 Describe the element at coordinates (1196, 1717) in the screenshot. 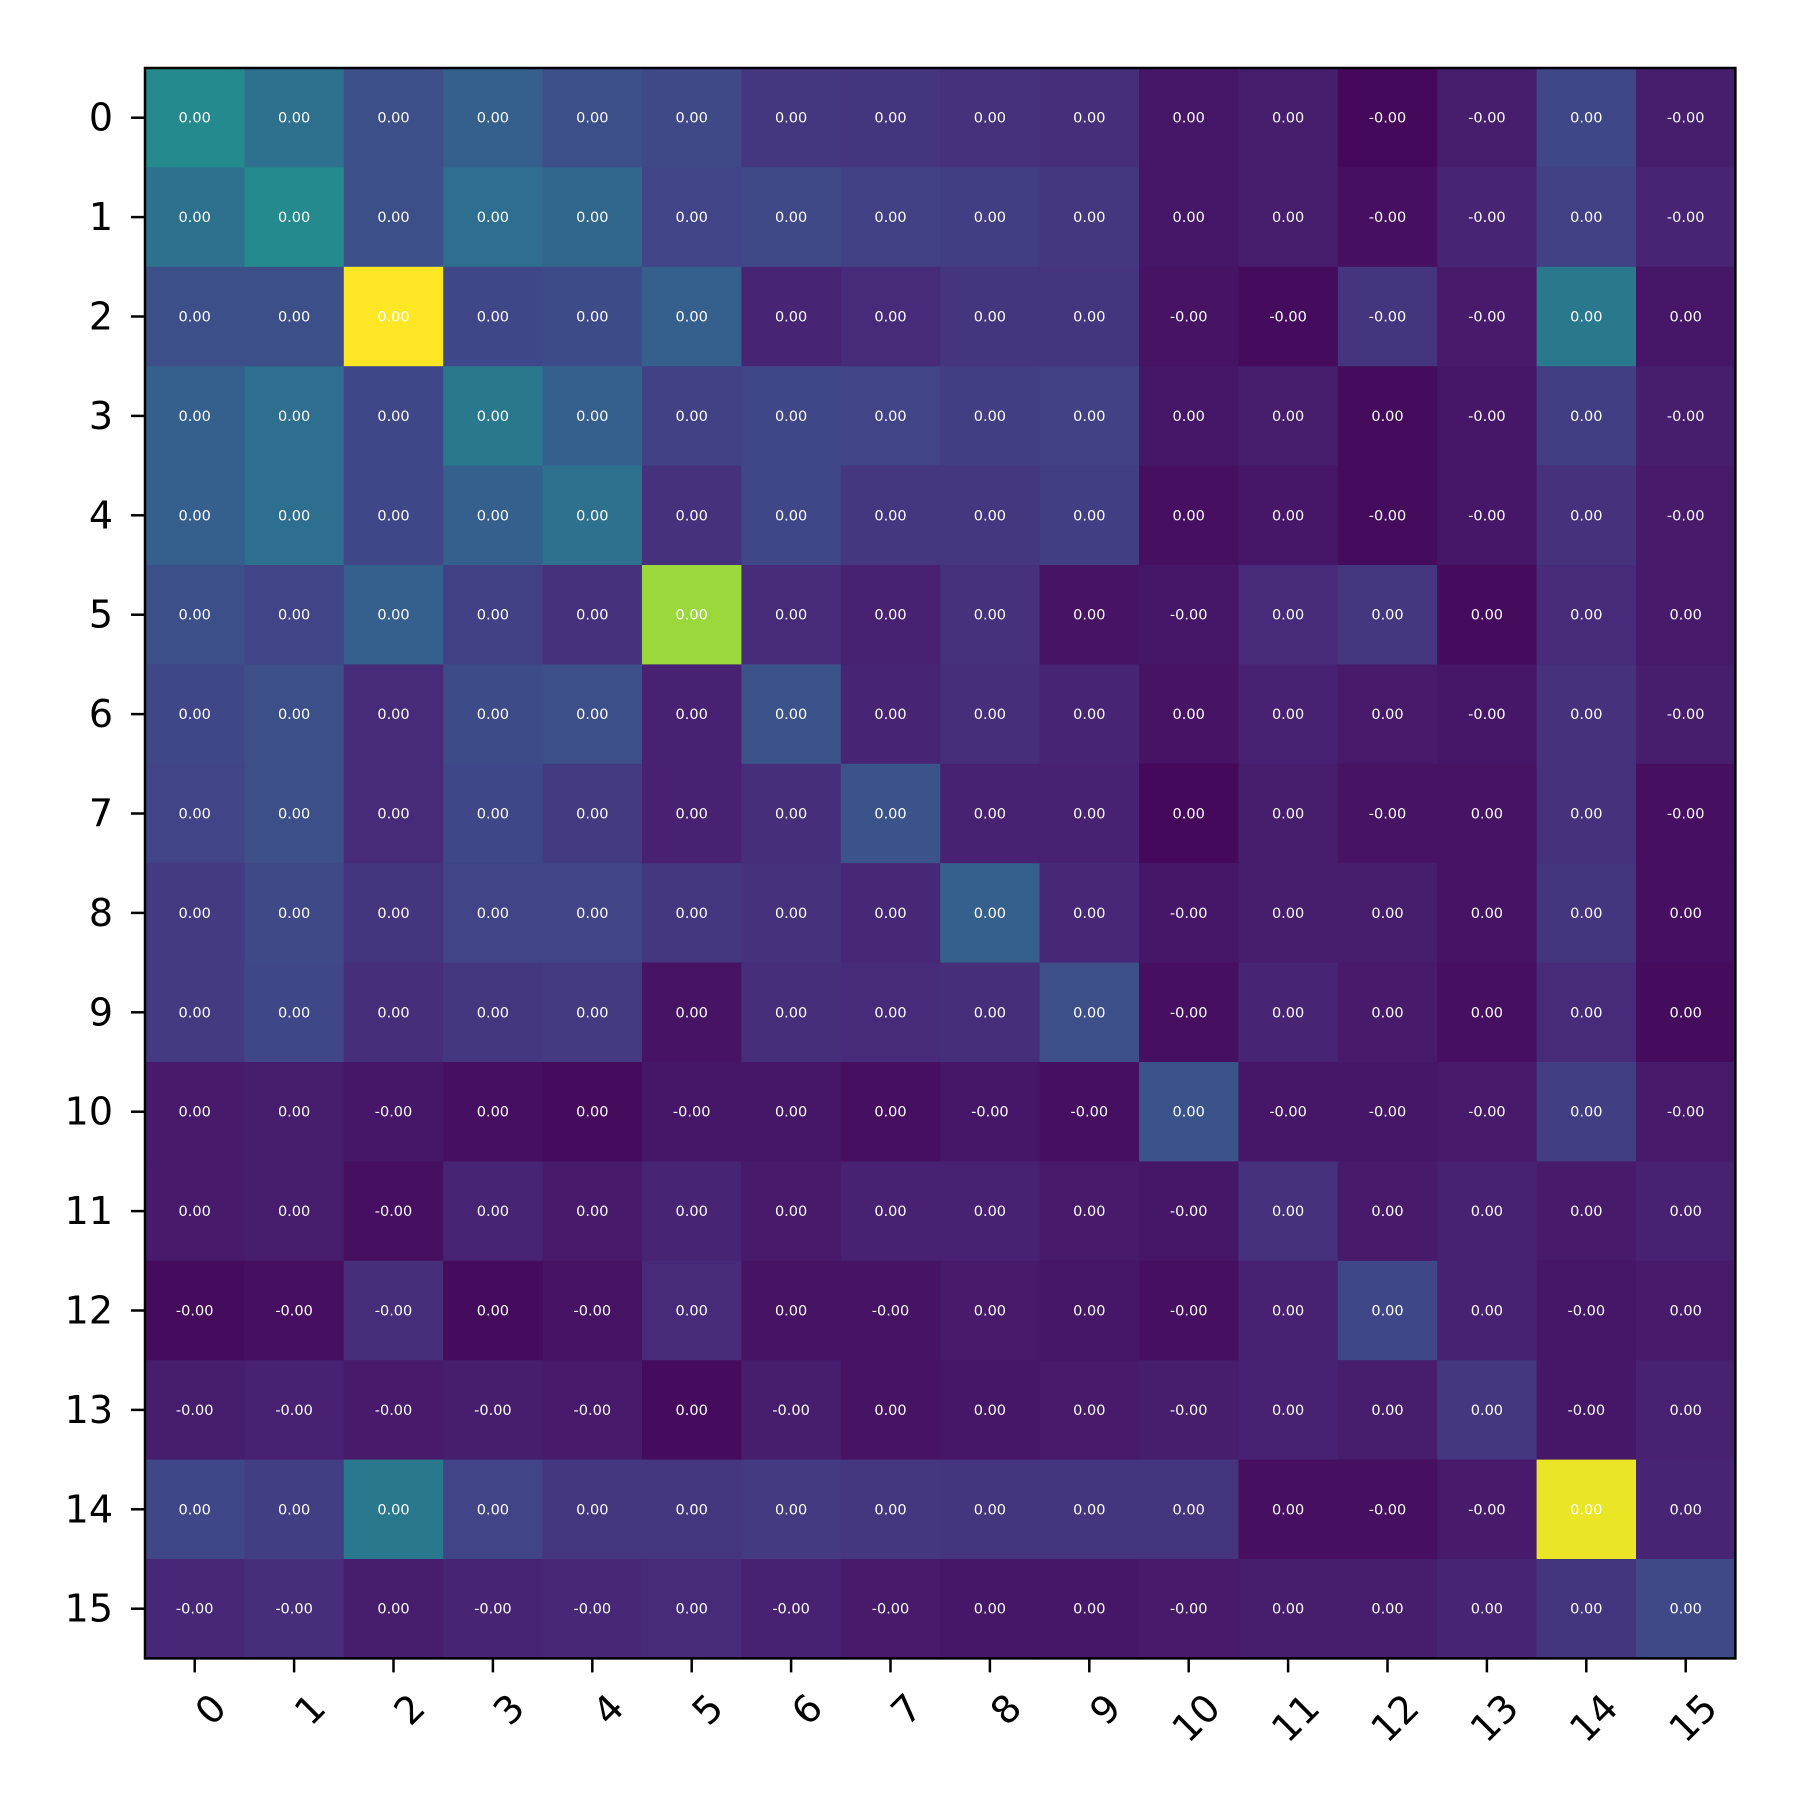

I see `x-tick-label: 10` at that location.